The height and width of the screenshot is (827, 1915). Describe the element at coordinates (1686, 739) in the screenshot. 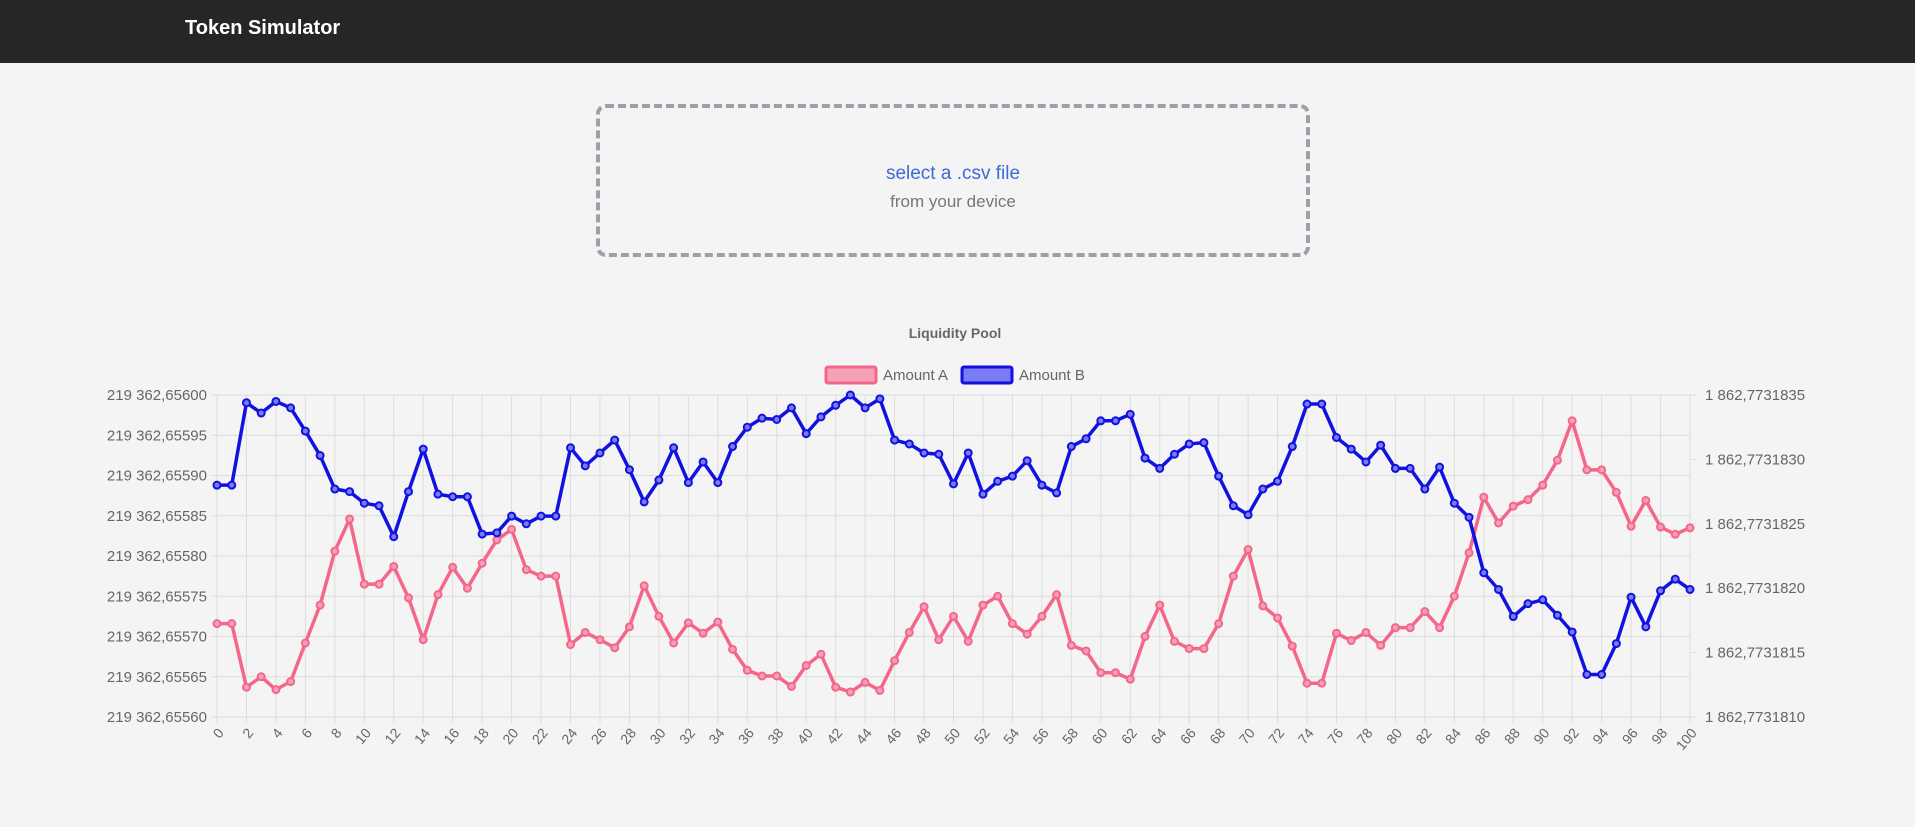

I see `x-tick-label: 100` at that location.